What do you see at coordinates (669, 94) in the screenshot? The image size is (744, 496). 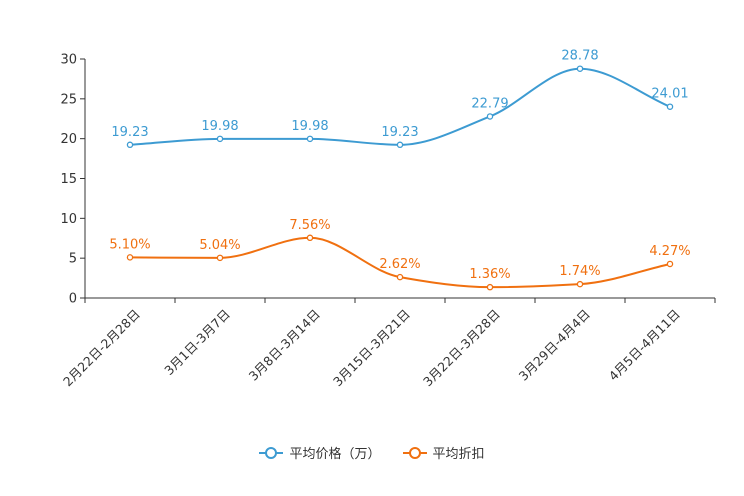 I see `data-label-average-price: 24.01` at bounding box center [669, 94].